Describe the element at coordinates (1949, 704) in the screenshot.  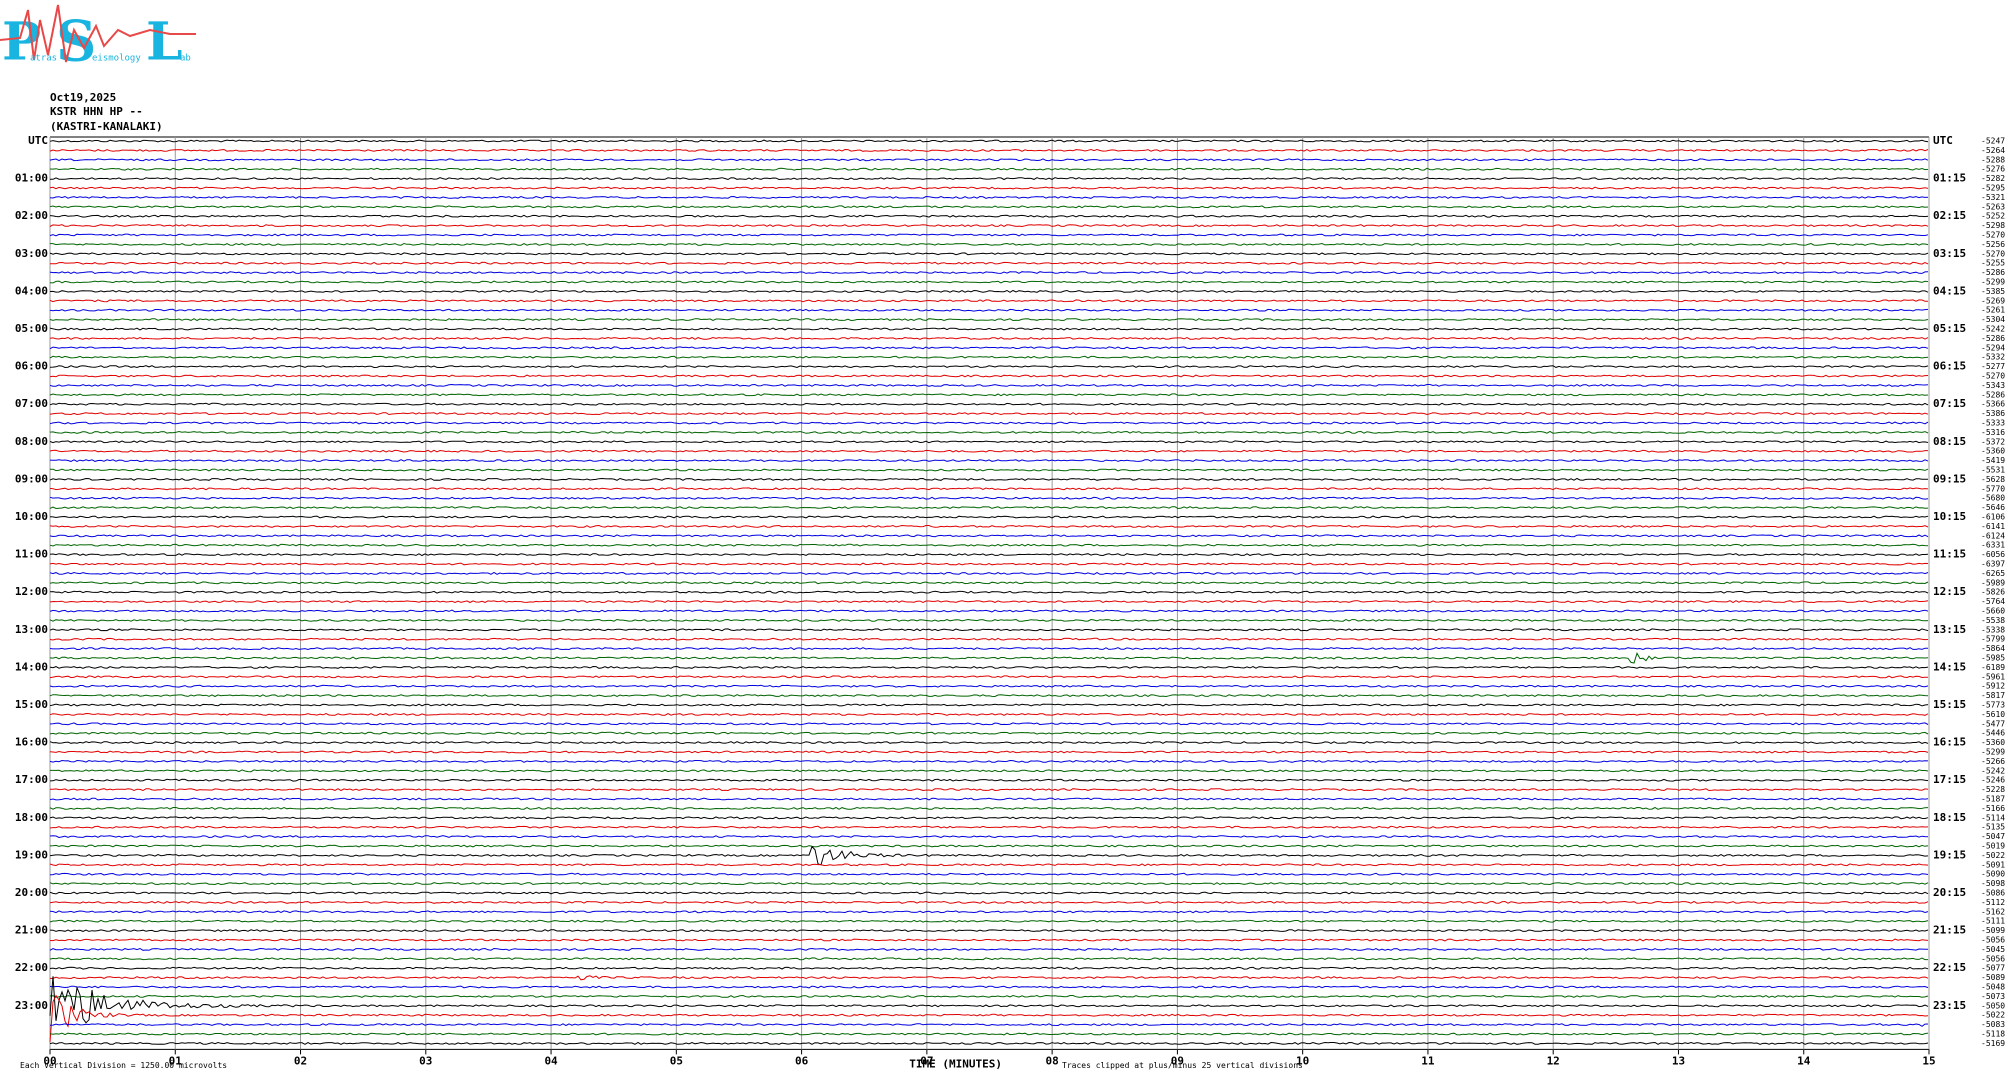
I see `right-hour-label: 15:15` at that location.